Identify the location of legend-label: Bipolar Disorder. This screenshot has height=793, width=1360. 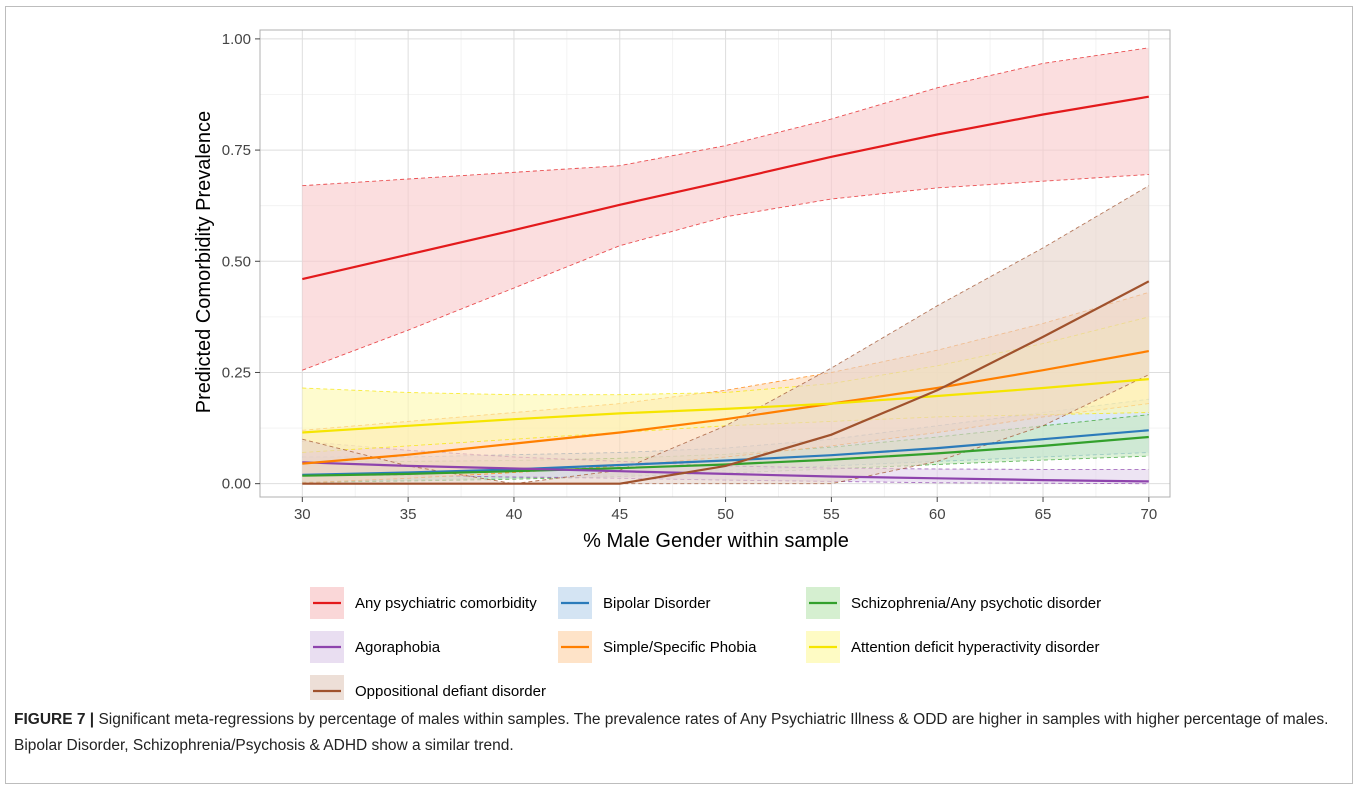
(657, 603).